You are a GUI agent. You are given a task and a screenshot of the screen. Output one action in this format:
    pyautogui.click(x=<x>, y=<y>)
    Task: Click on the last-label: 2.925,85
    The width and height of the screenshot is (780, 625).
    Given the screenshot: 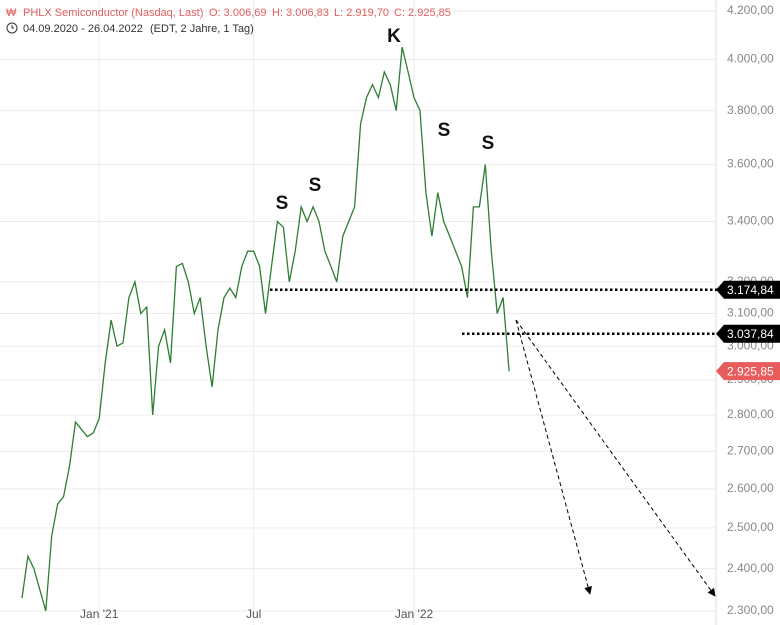 What is the action you would take?
    pyautogui.click(x=750, y=371)
    